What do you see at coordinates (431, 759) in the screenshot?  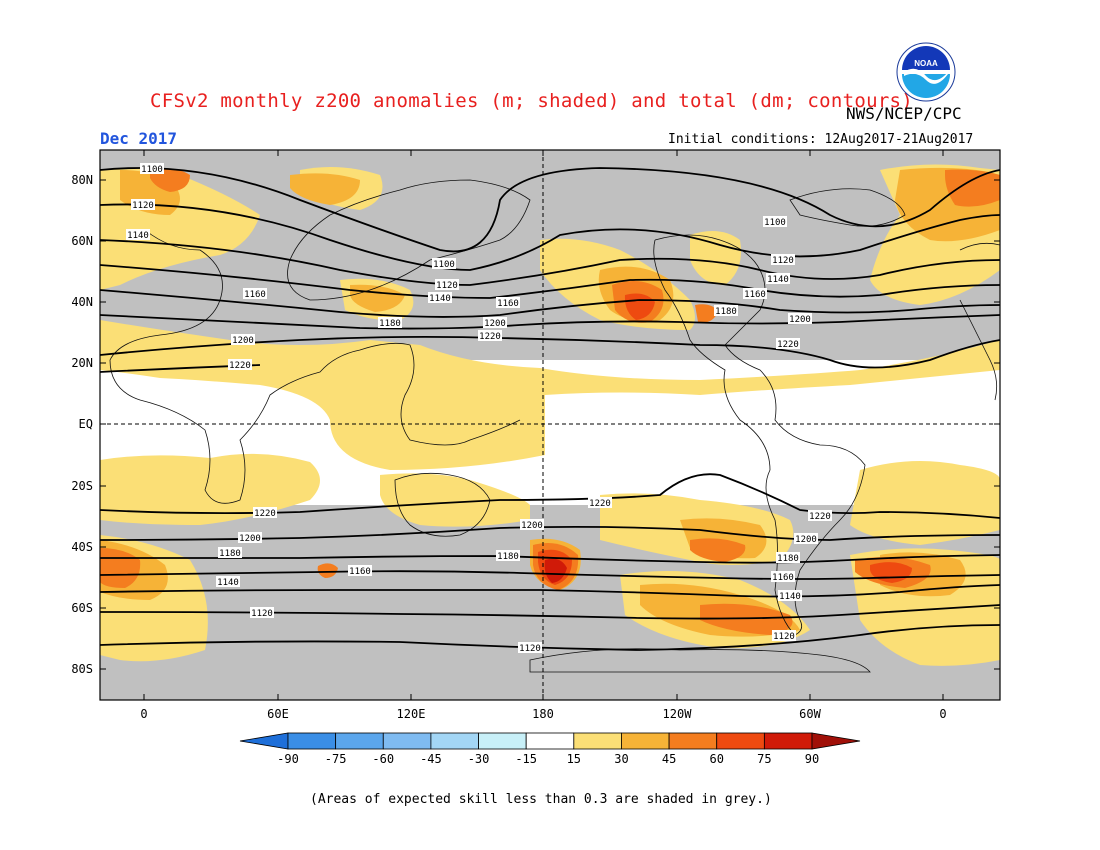 I see `colorbar-tick-label: -45` at bounding box center [431, 759].